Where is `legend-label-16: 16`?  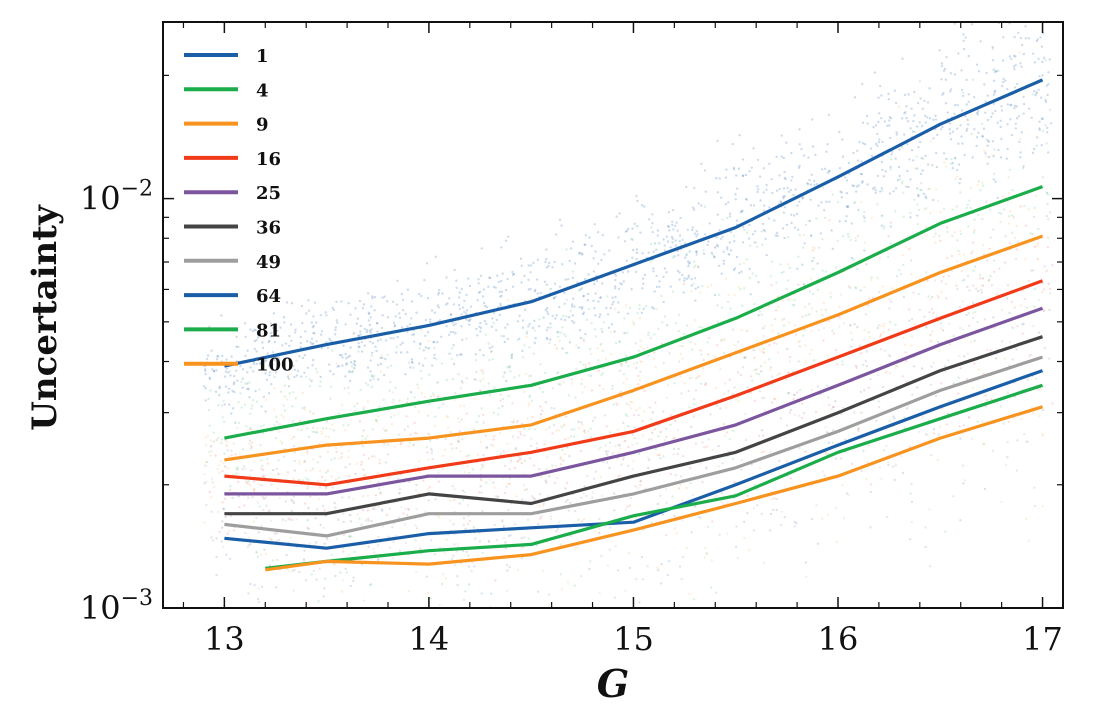 legend-label-16: 16 is located at coordinates (268, 159).